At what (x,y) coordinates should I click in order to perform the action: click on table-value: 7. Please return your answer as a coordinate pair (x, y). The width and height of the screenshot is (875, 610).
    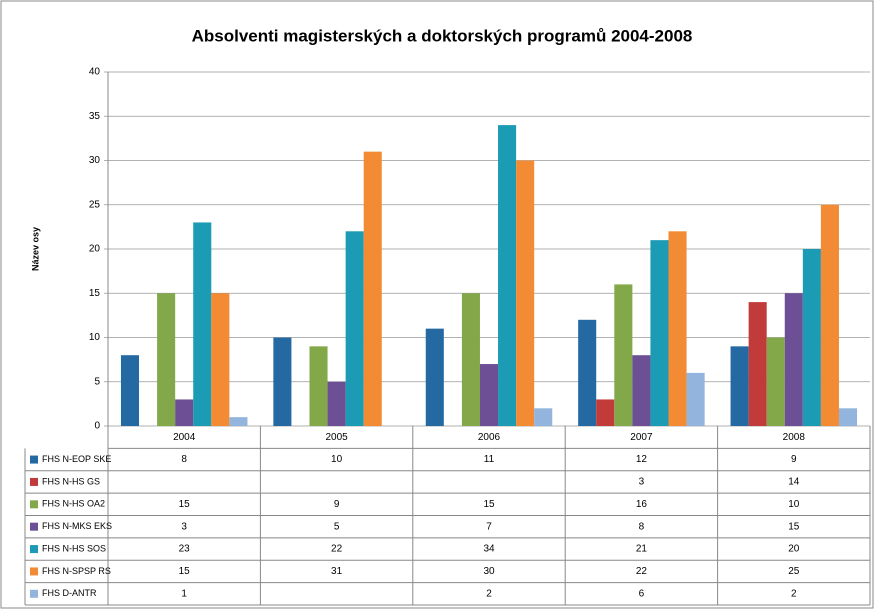
    Looking at the image, I should click on (489, 526).